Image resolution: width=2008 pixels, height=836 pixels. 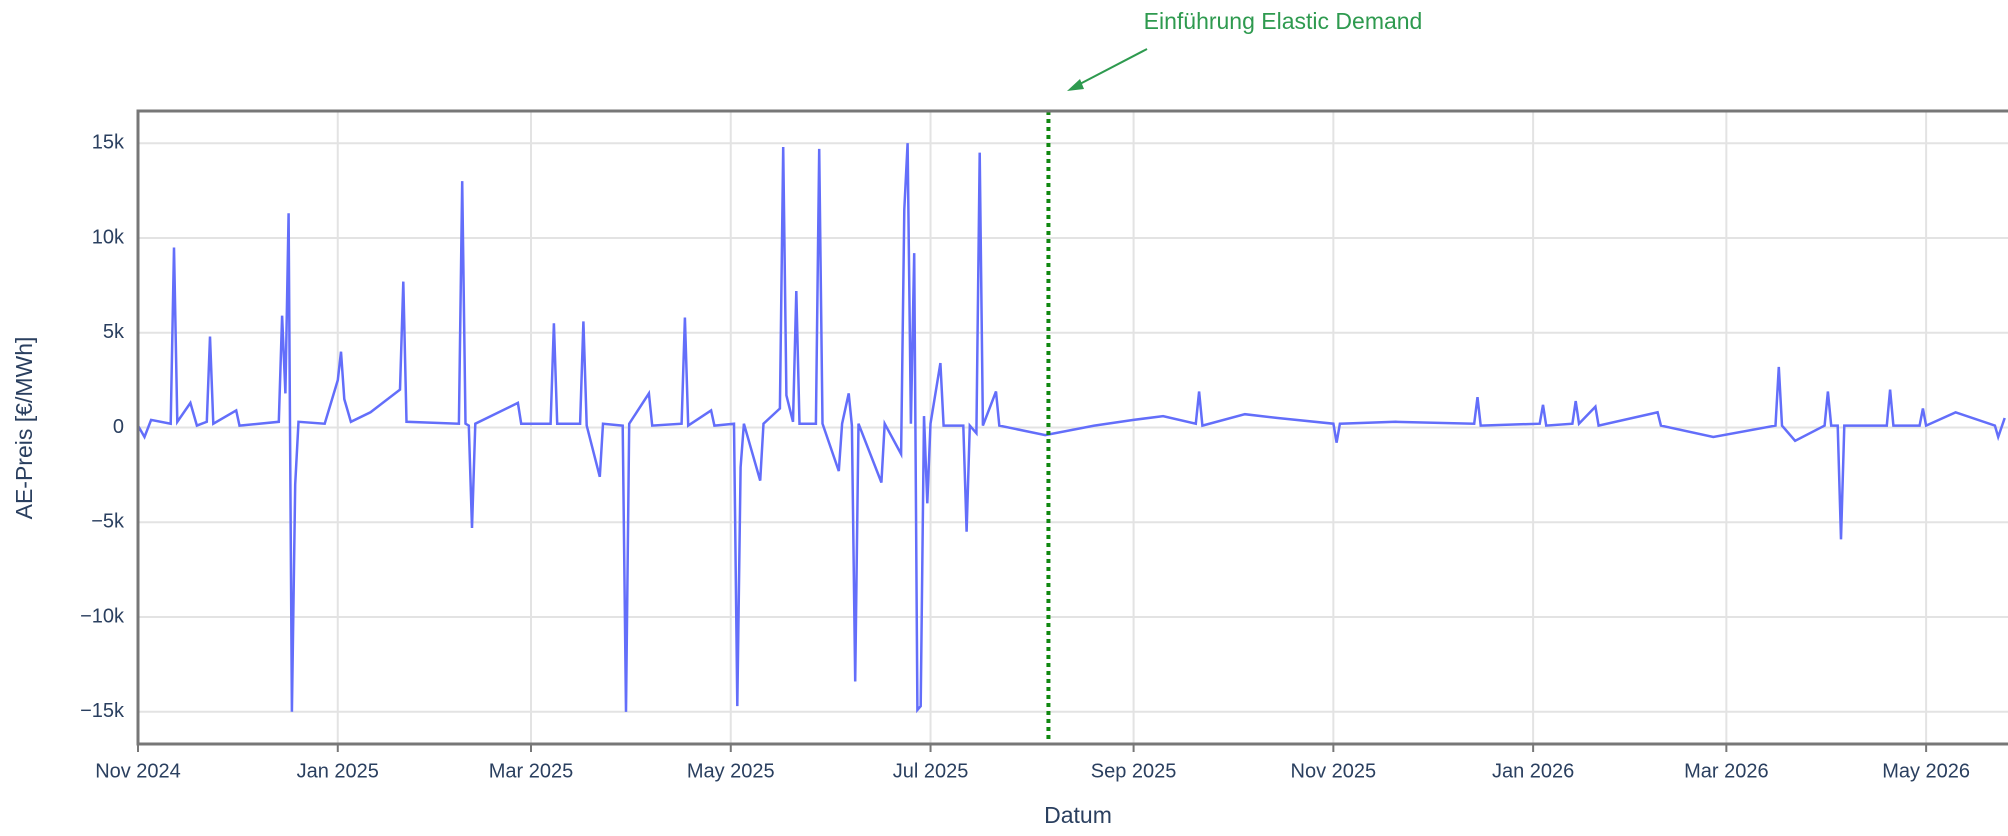 I want to click on x-tick-label: May 2026, so click(x=1926, y=771).